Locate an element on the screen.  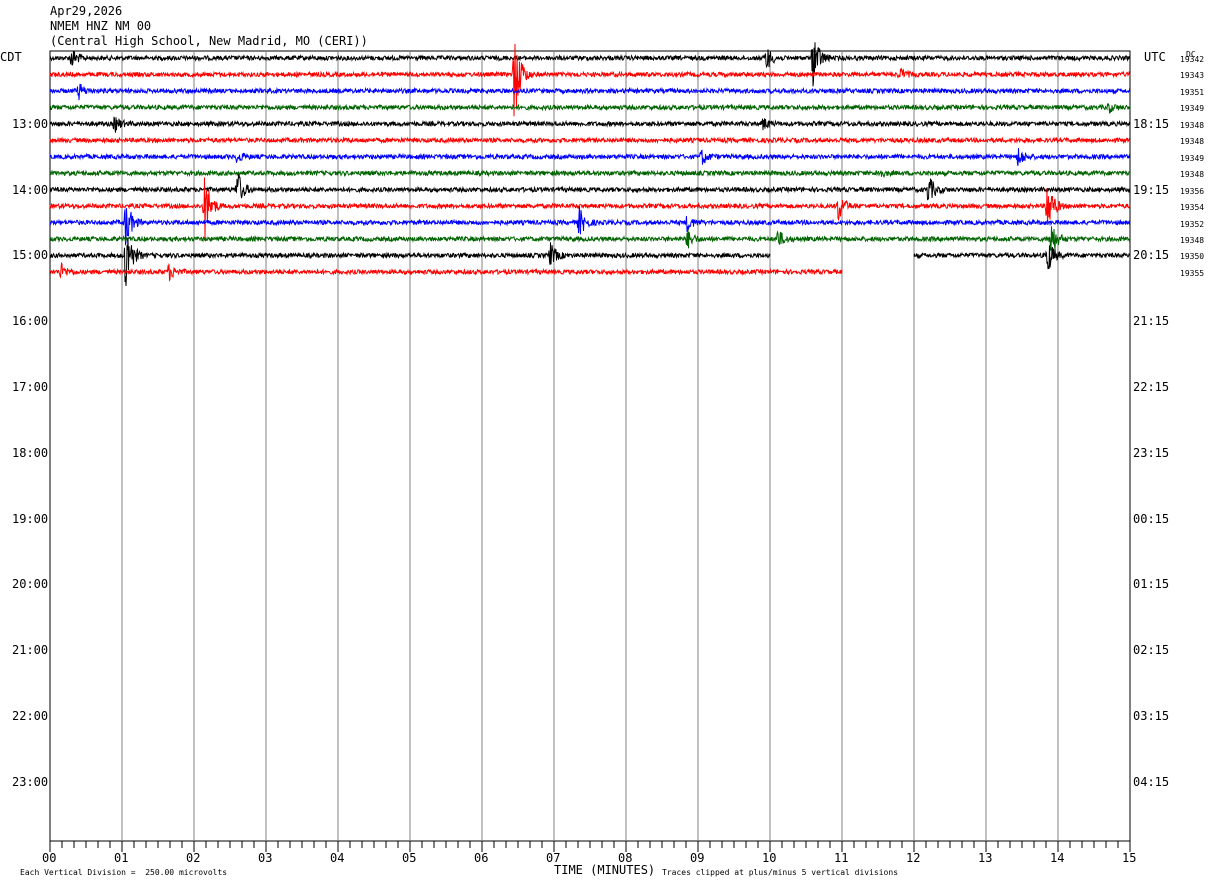
header-station: NMEM HNZ NM 00 is located at coordinates (101, 26).